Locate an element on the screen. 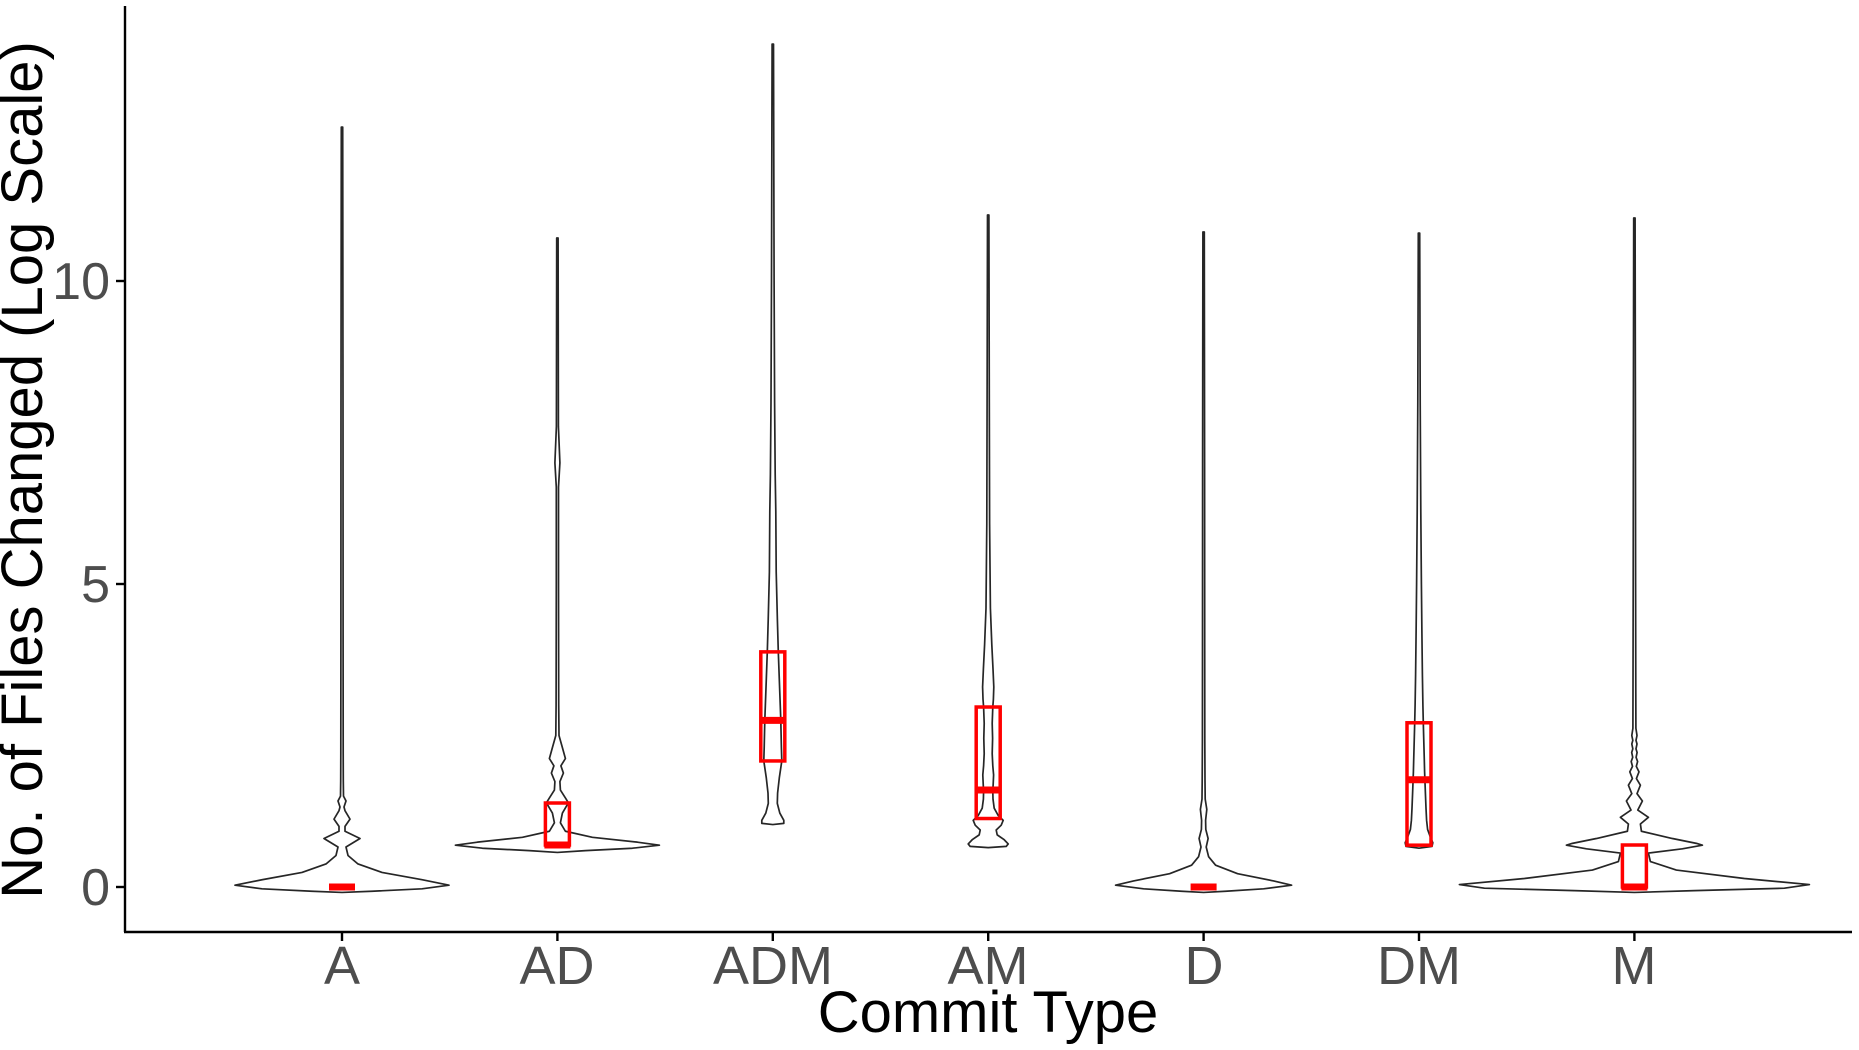 This screenshot has height=1050, width=1859. x-tick-label-ad: AD is located at coordinates (556, 966).